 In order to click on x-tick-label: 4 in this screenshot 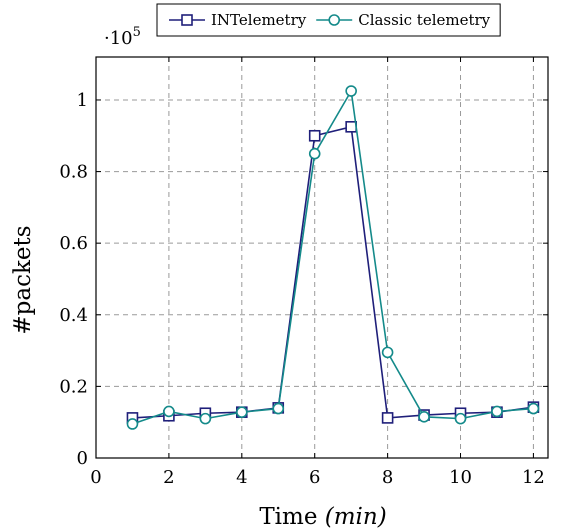, I will do `click(241, 477)`.